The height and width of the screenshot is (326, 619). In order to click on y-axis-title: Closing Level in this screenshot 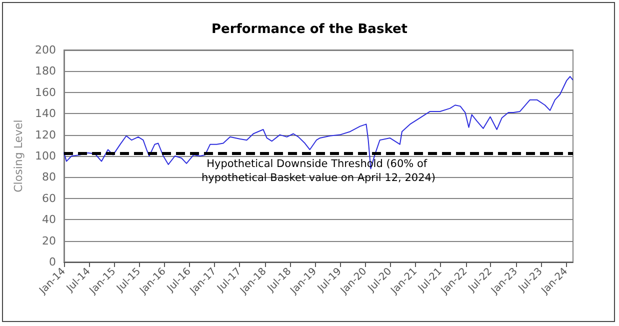, I will do `click(19, 156)`.